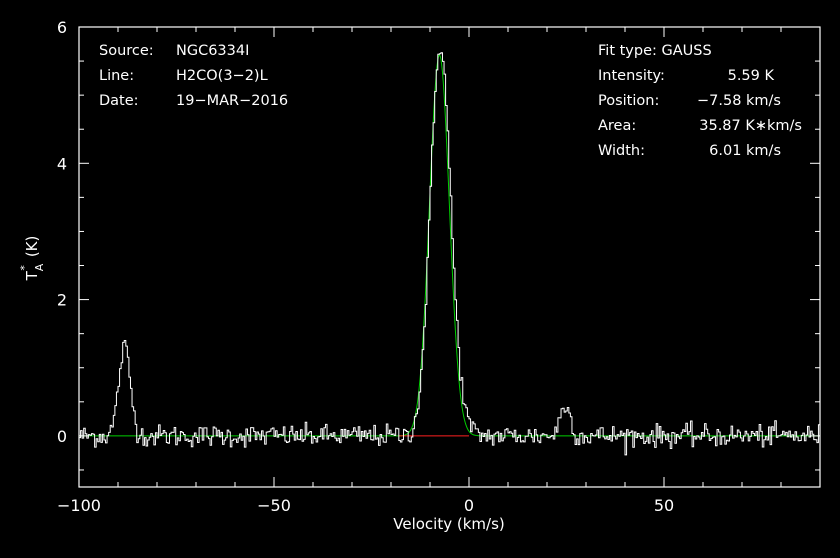 The height and width of the screenshot is (558, 840). I want to click on fit-position-key: Position:, so click(628, 101).